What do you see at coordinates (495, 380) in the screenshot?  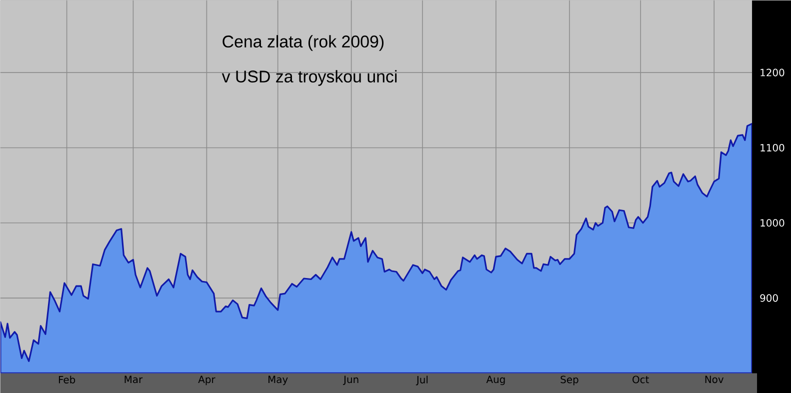 I see `x-tick-label: Aug` at bounding box center [495, 380].